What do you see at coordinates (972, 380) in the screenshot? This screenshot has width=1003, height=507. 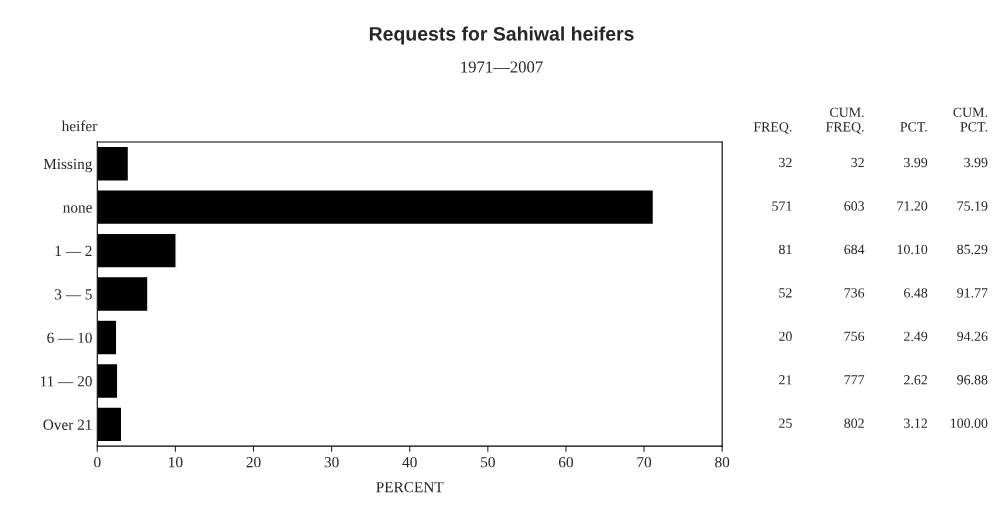 I see `text: 96.88` at bounding box center [972, 380].